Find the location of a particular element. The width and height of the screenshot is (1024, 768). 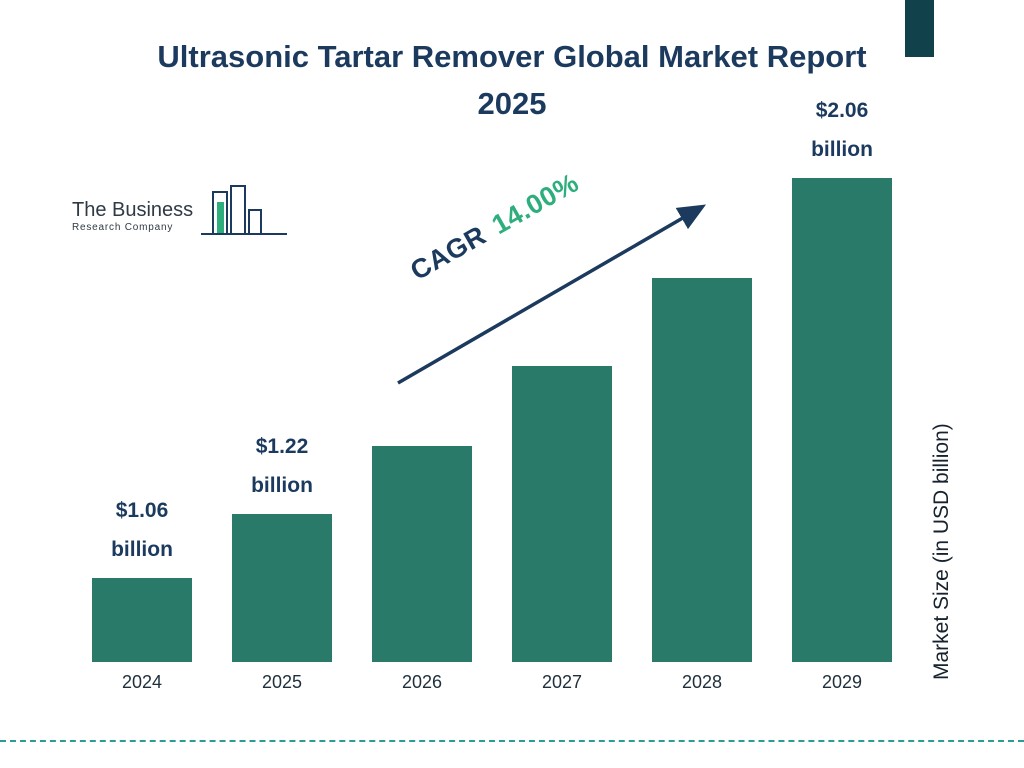

x-axis-label-2029: 2029 is located at coordinates (842, 682).